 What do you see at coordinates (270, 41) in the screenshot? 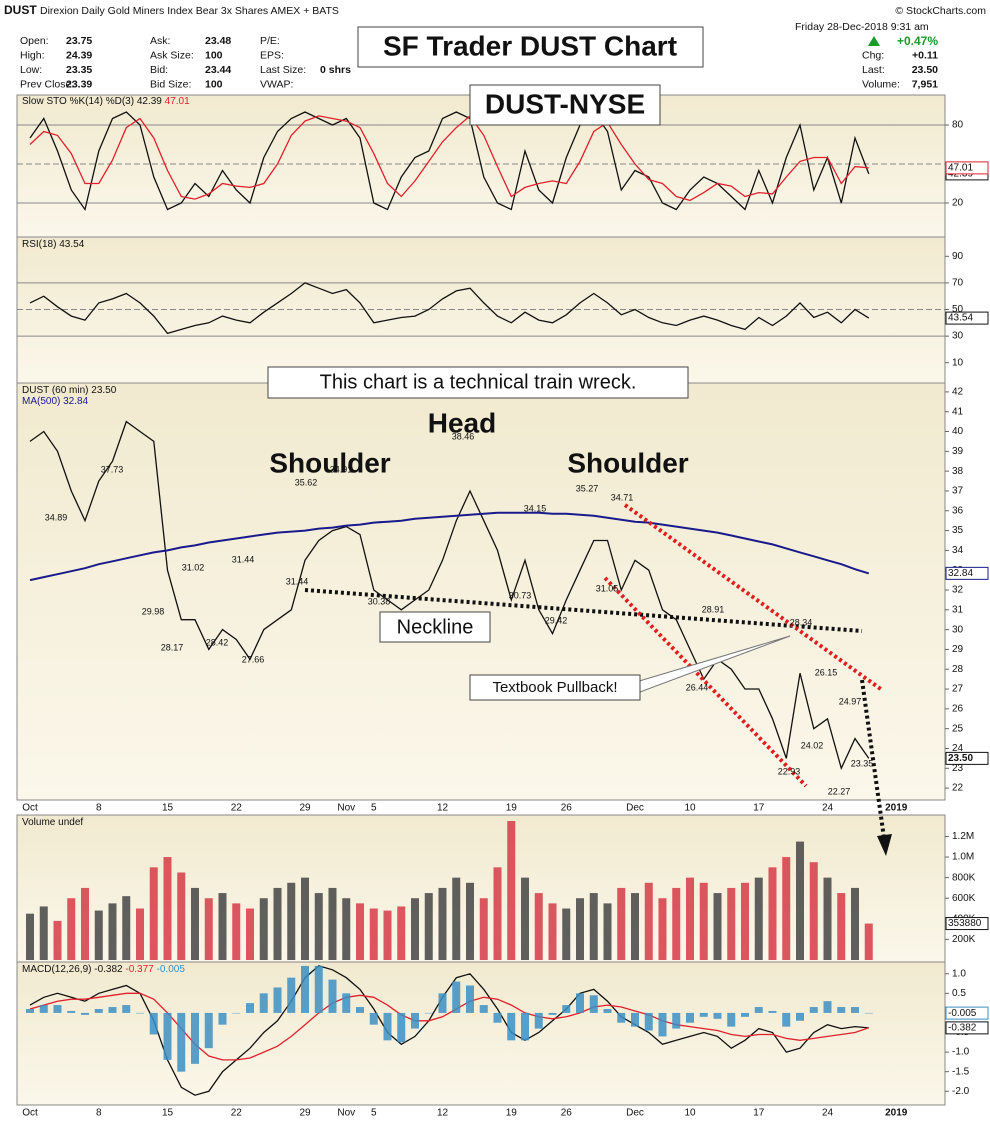
I see `field-label: P/E:` at bounding box center [270, 41].